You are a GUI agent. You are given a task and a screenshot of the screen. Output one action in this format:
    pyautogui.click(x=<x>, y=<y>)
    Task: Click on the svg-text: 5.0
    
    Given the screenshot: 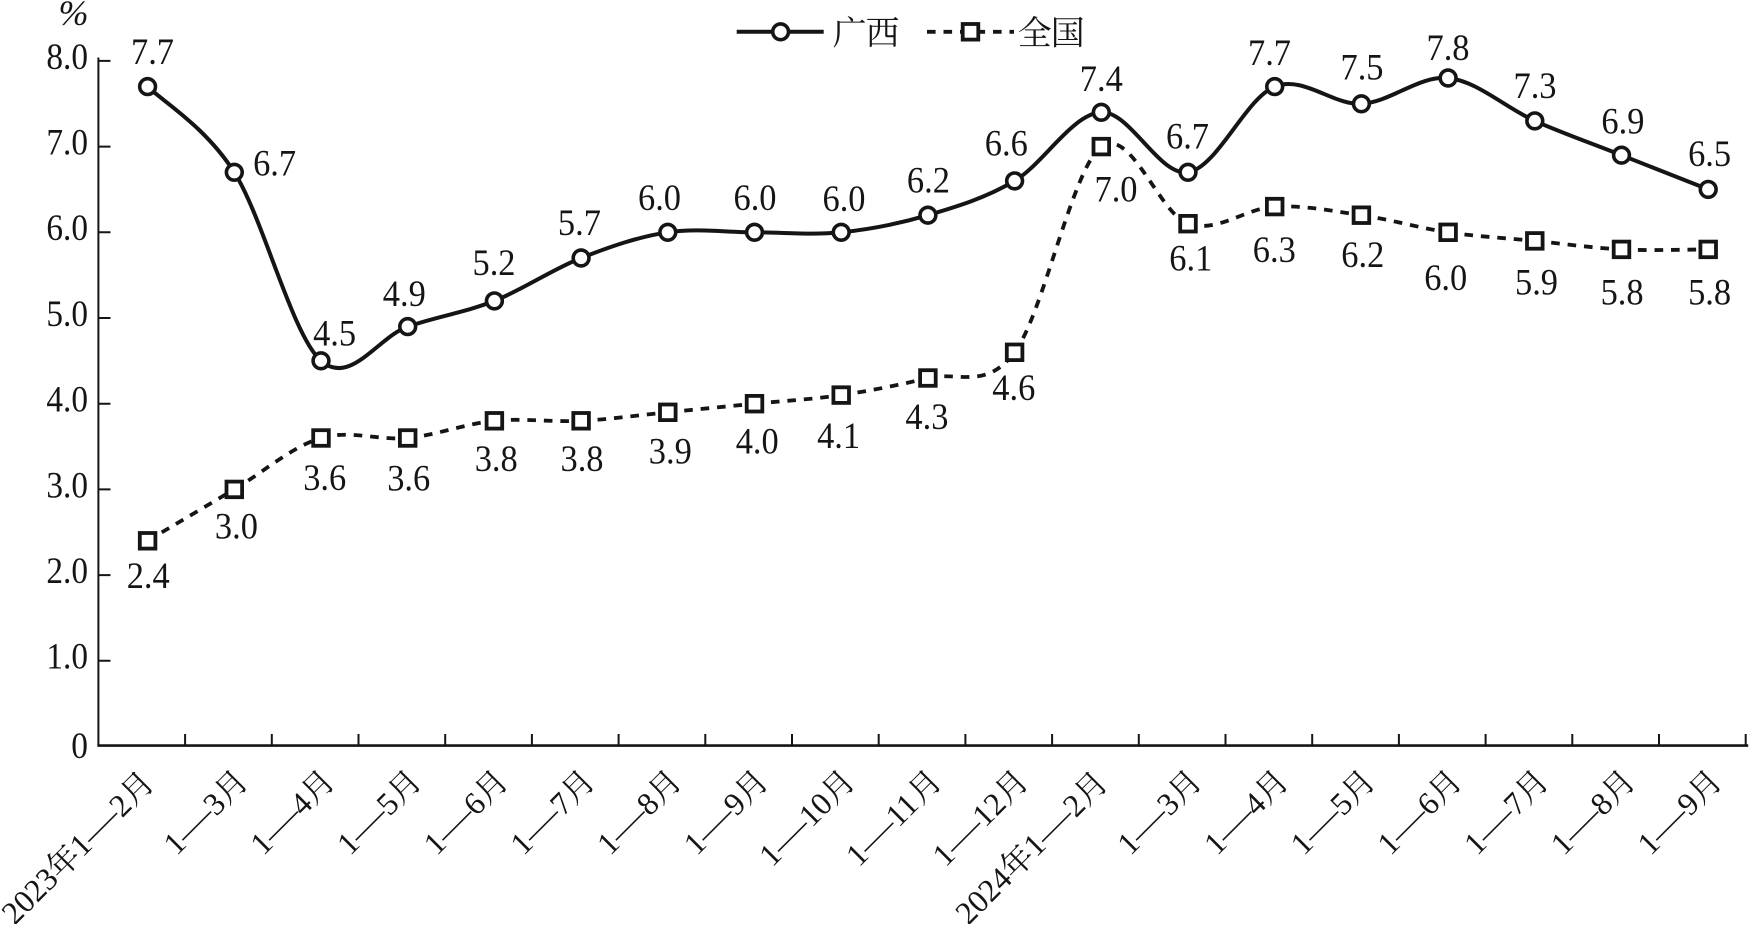 What is the action you would take?
    pyautogui.click(x=67, y=314)
    